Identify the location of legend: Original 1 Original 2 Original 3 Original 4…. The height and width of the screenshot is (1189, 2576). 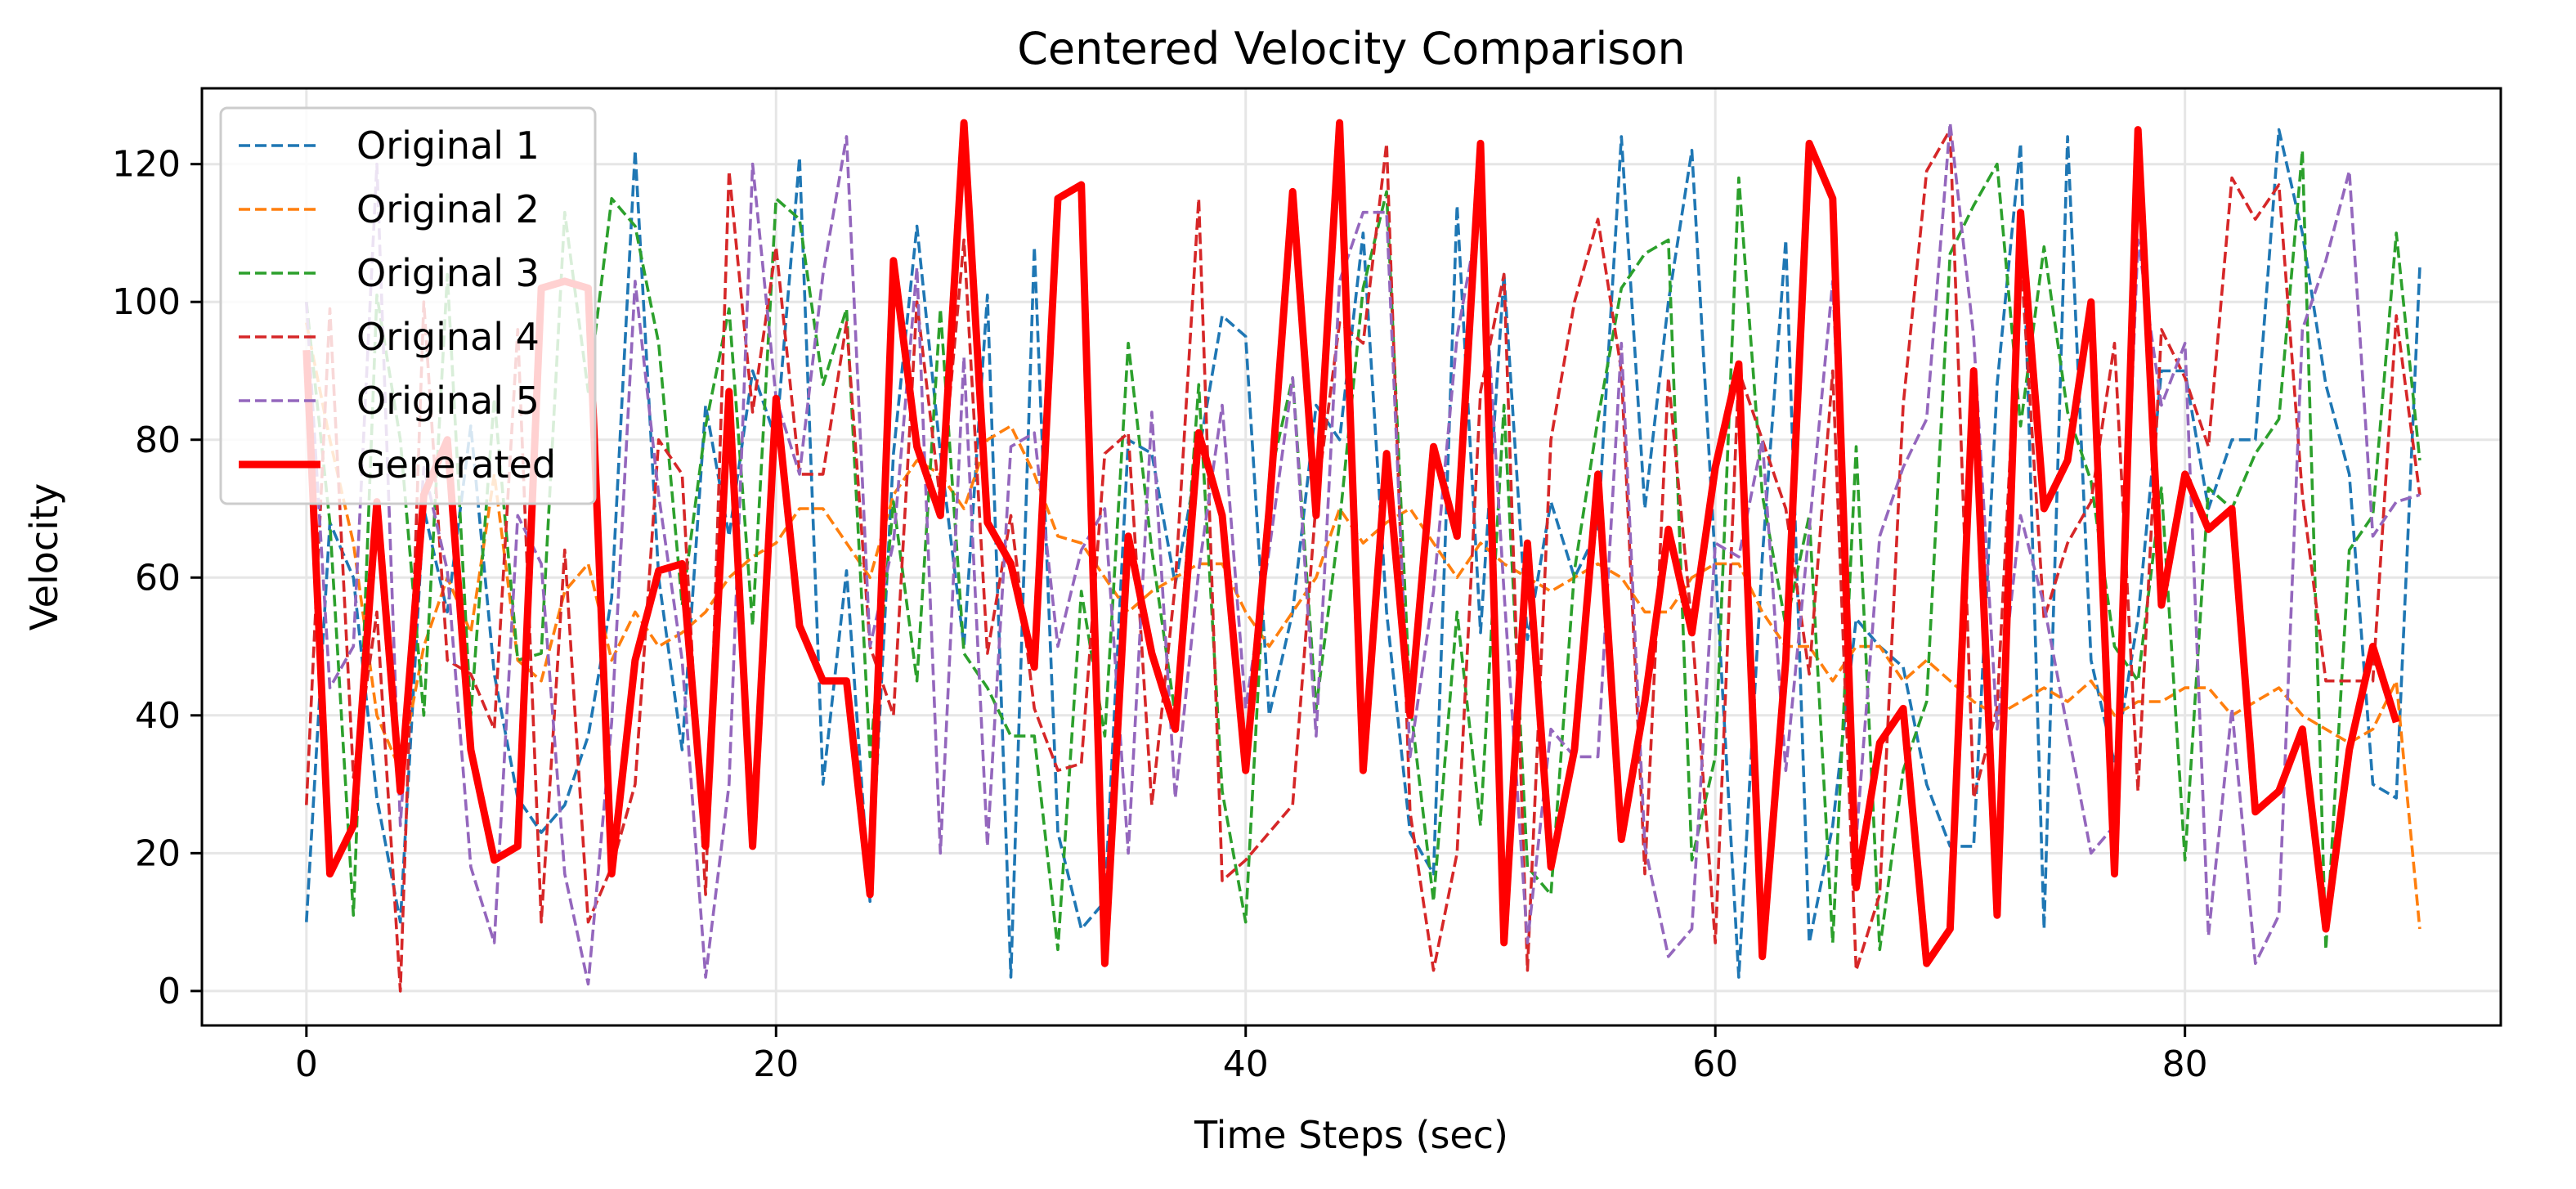
(408, 305).